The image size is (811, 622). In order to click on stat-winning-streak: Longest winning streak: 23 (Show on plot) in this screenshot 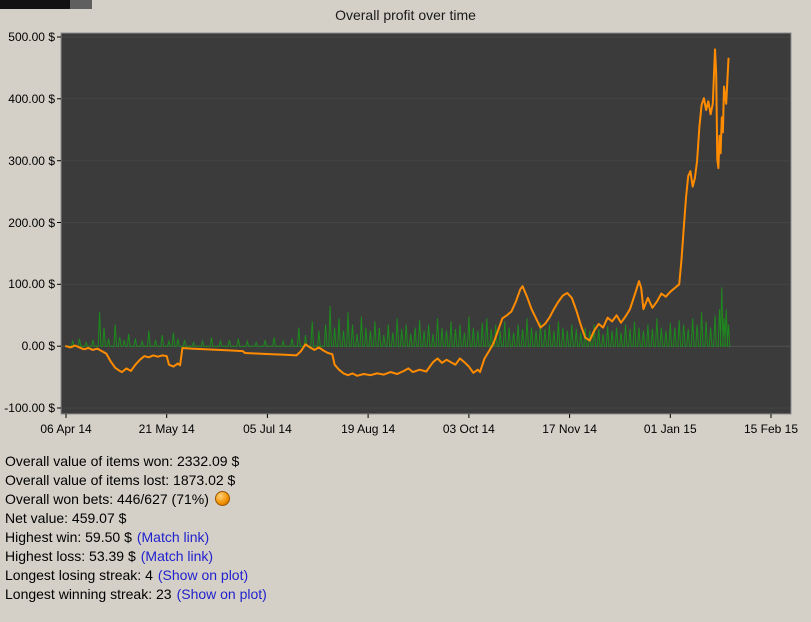, I will do `click(136, 594)`.